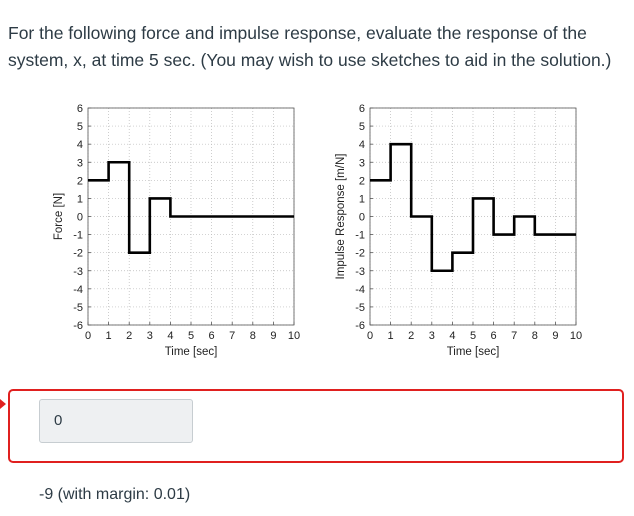 This screenshot has height=516, width=634. What do you see at coordinates (3, 404) in the screenshot?
I see `answer-status-marker` at bounding box center [3, 404].